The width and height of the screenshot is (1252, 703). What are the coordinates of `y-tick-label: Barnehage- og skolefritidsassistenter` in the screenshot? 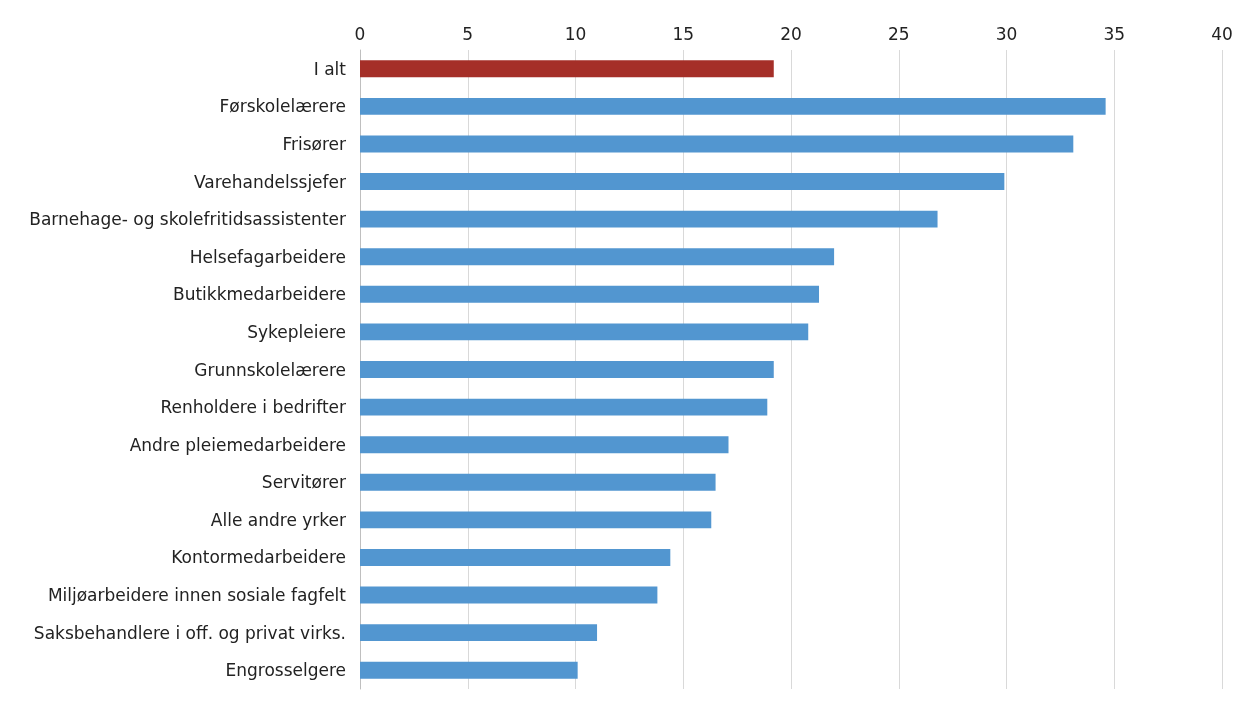 It's located at (188, 219).